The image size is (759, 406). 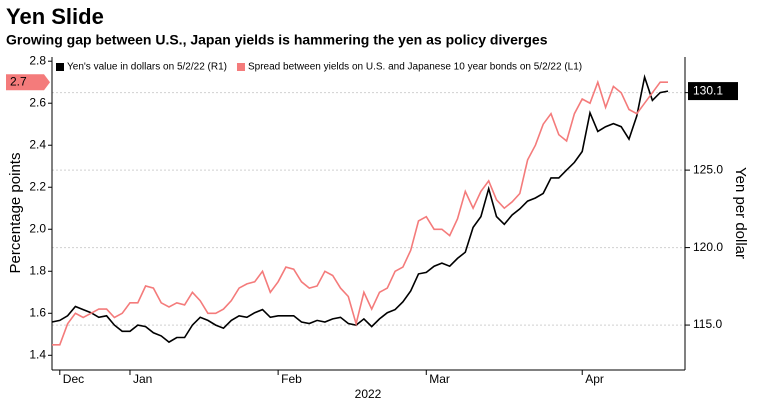 I want to click on y-tick-label: 2.4, so click(x=37, y=144).